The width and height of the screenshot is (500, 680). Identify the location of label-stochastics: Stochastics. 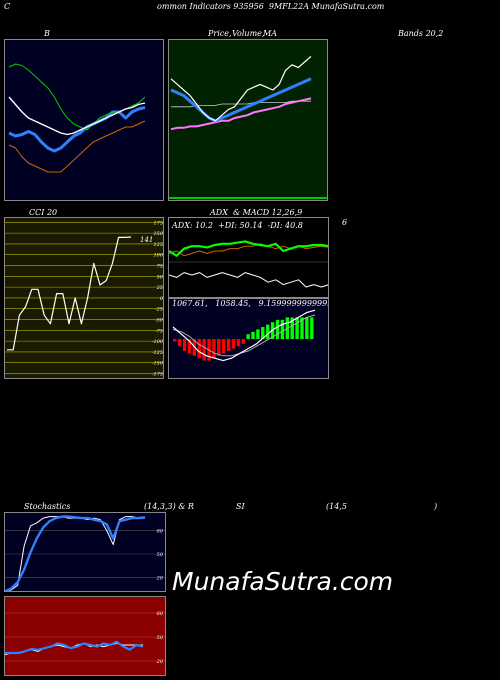
(47, 506).